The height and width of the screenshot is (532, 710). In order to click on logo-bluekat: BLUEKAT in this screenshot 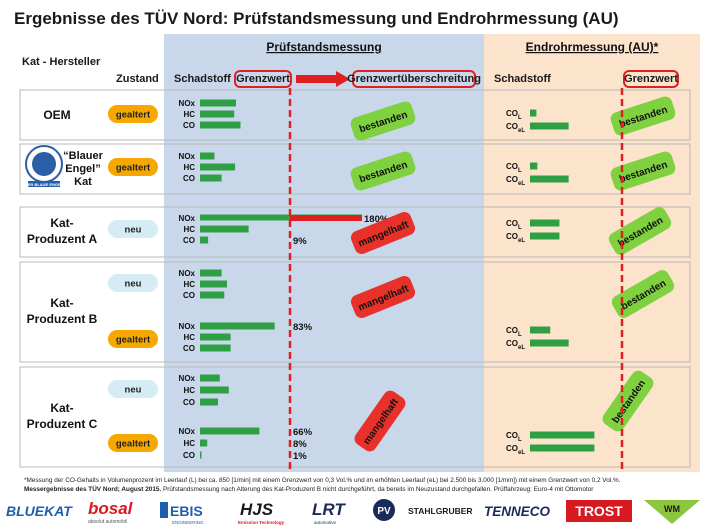, I will do `click(39, 511)`.